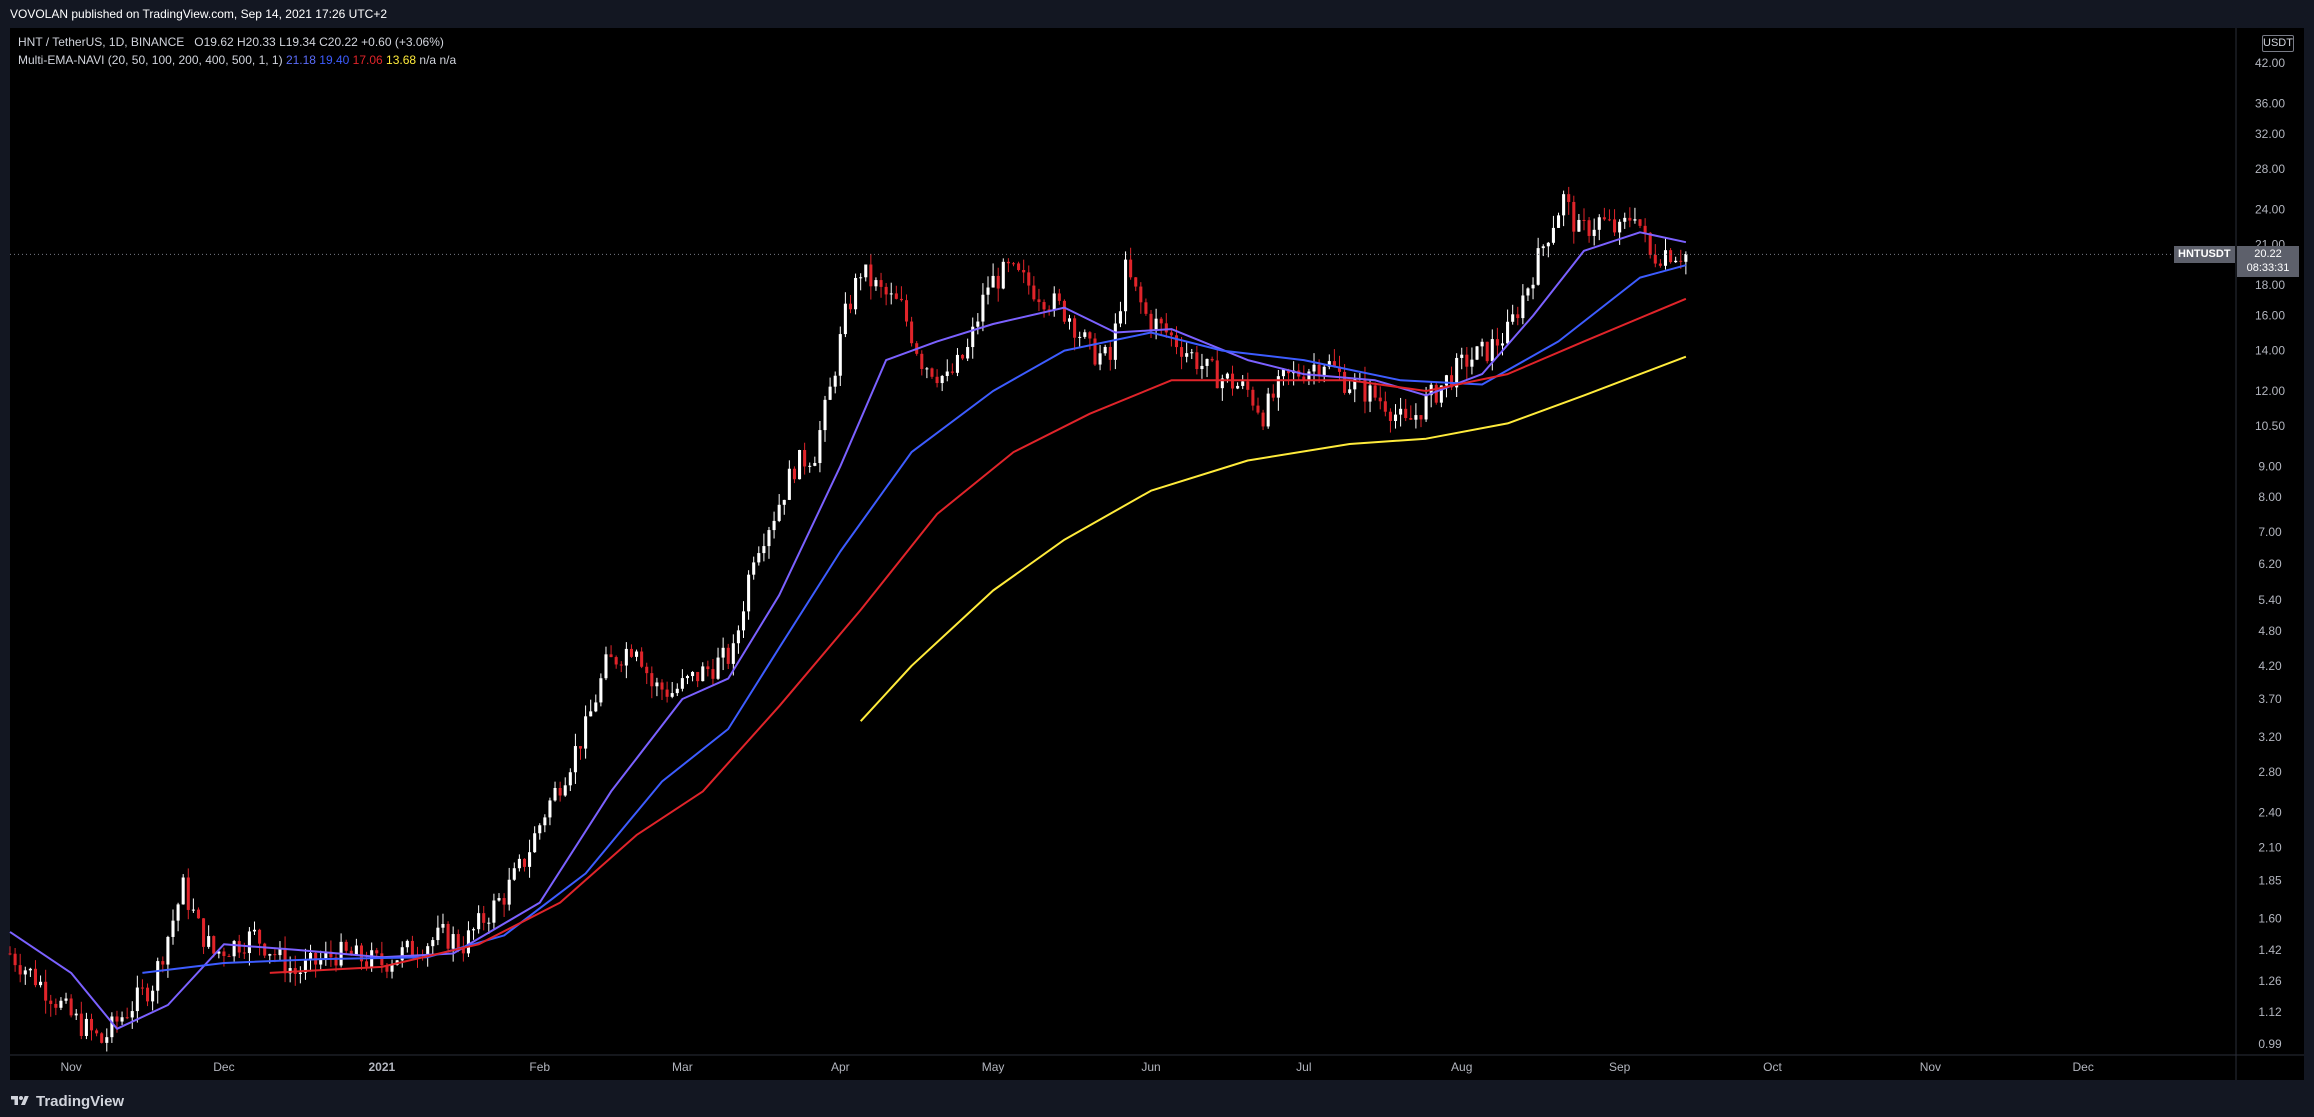  Describe the element at coordinates (223, 1067) in the screenshot. I see `time-tick-label: Dec` at that location.